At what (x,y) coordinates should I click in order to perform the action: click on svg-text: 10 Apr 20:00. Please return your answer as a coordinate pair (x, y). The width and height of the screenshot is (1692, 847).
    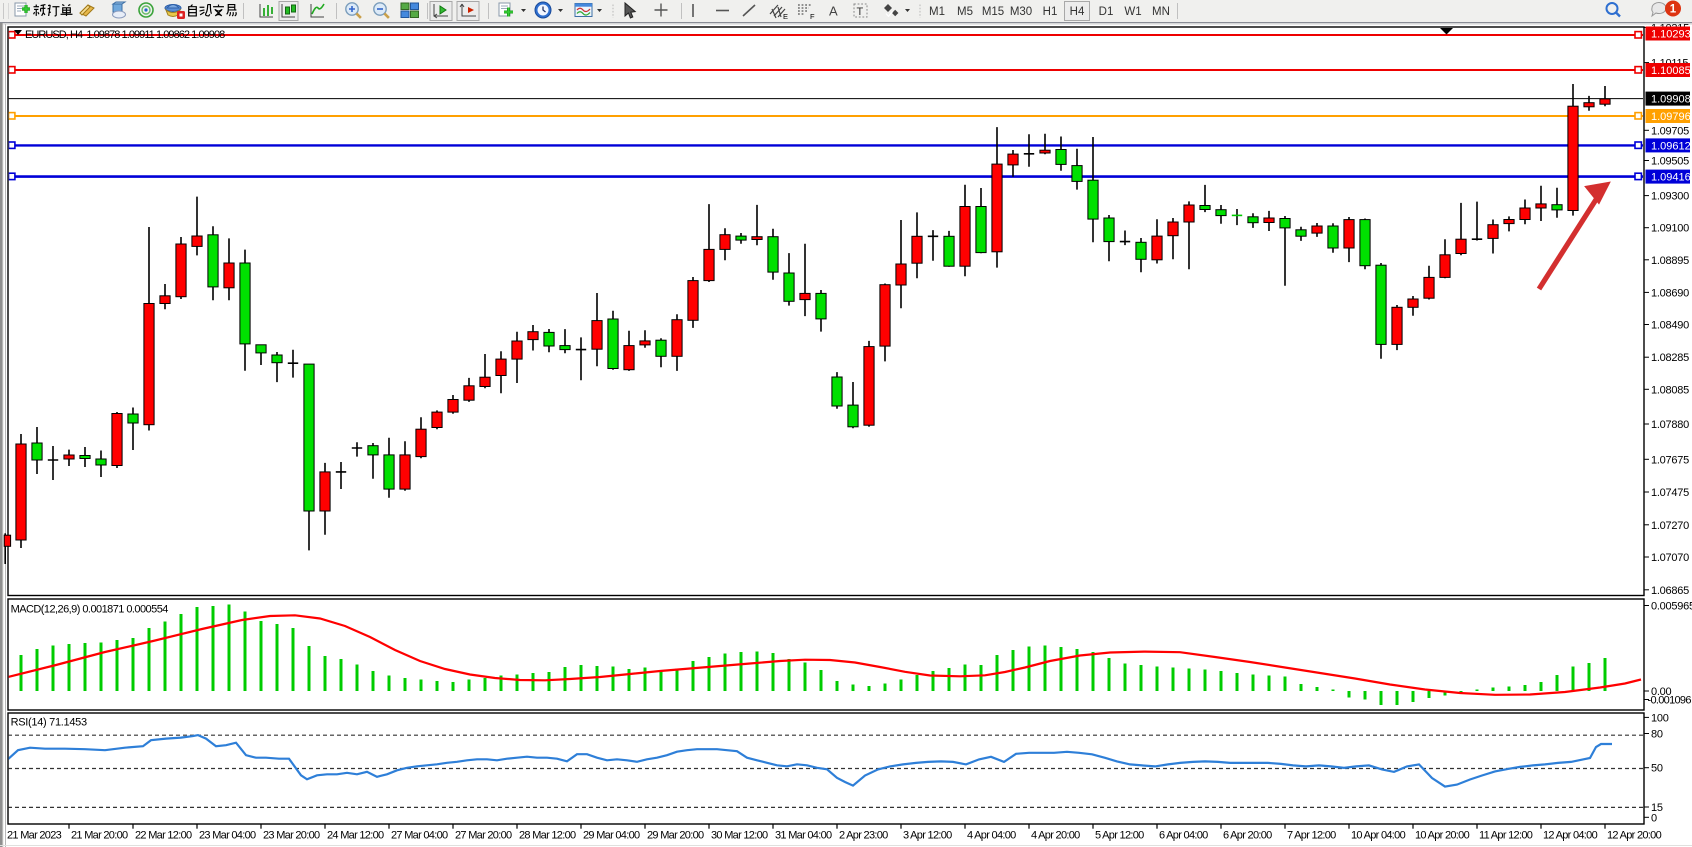
    Looking at the image, I should click on (1442, 836).